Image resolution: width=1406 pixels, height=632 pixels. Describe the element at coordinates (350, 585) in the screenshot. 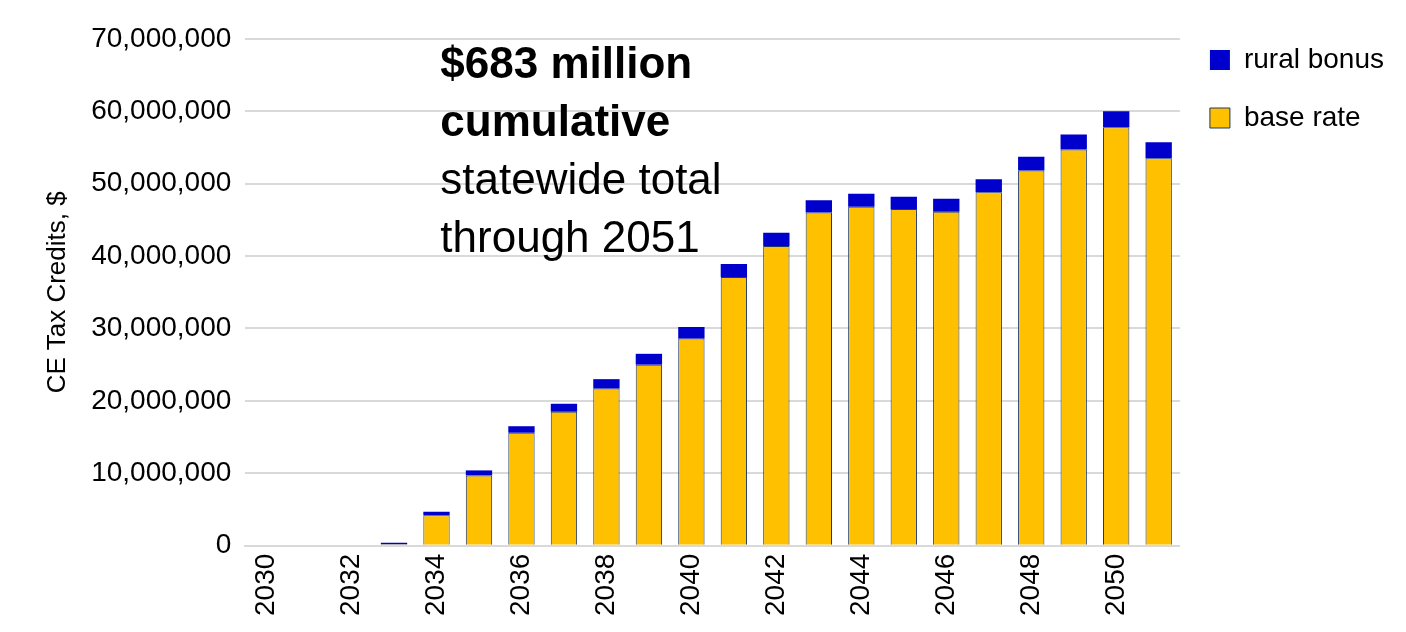

I see `x-tick-label: 2032` at that location.